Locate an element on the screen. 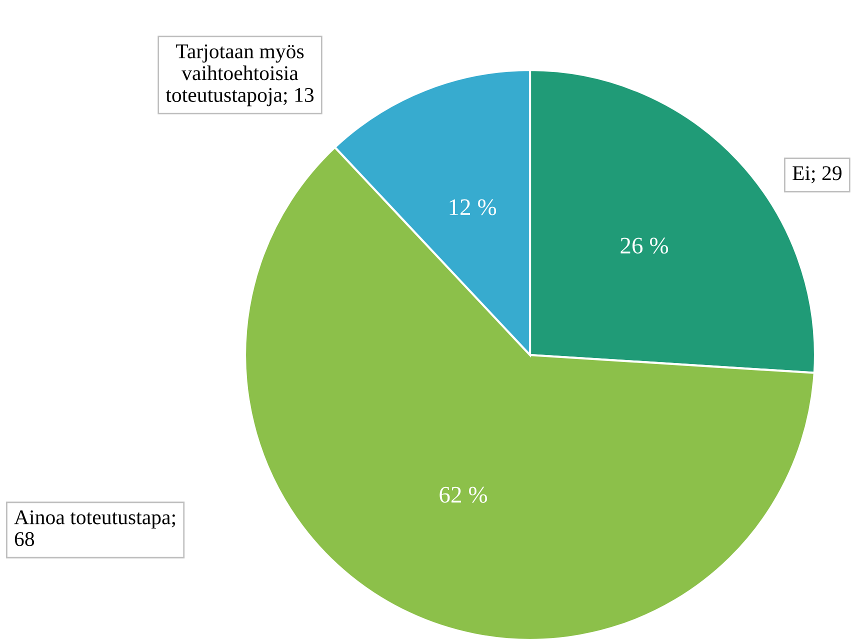 The width and height of the screenshot is (855, 639). data-label: 26 % is located at coordinates (644, 246).